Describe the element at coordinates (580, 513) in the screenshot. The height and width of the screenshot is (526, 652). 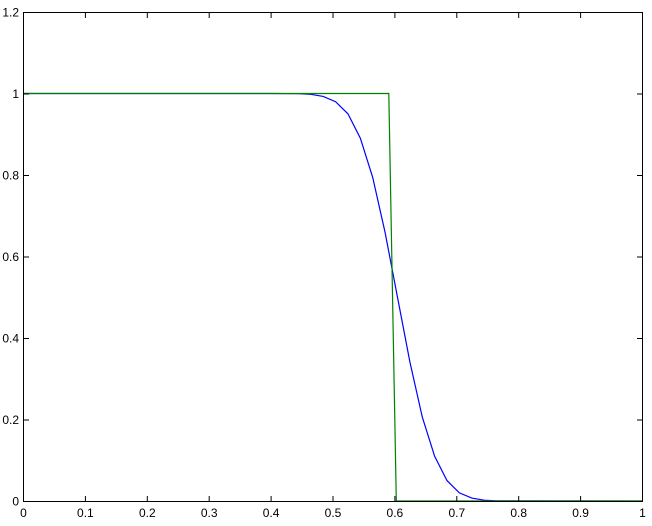
I see `x-tick-label: 0.9` at that location.